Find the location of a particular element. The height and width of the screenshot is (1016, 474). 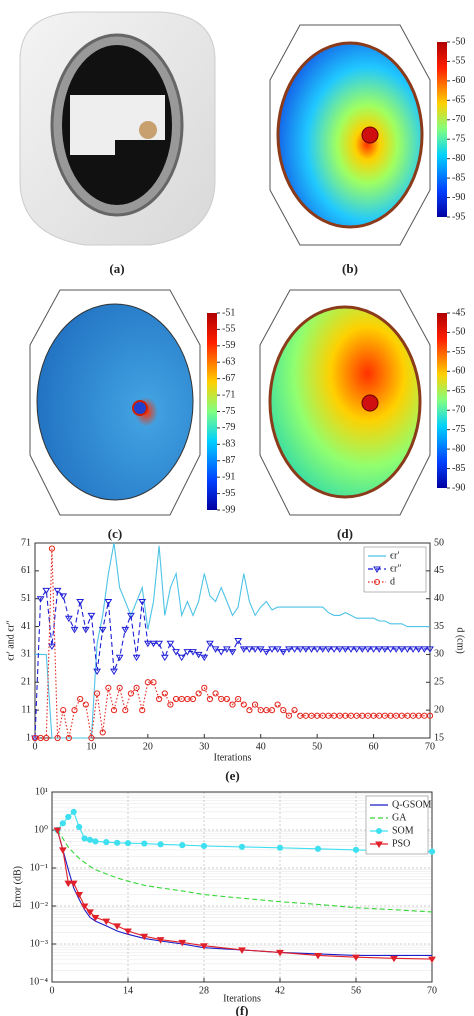

y-tick-label: 10⁻² is located at coordinates (39, 905).